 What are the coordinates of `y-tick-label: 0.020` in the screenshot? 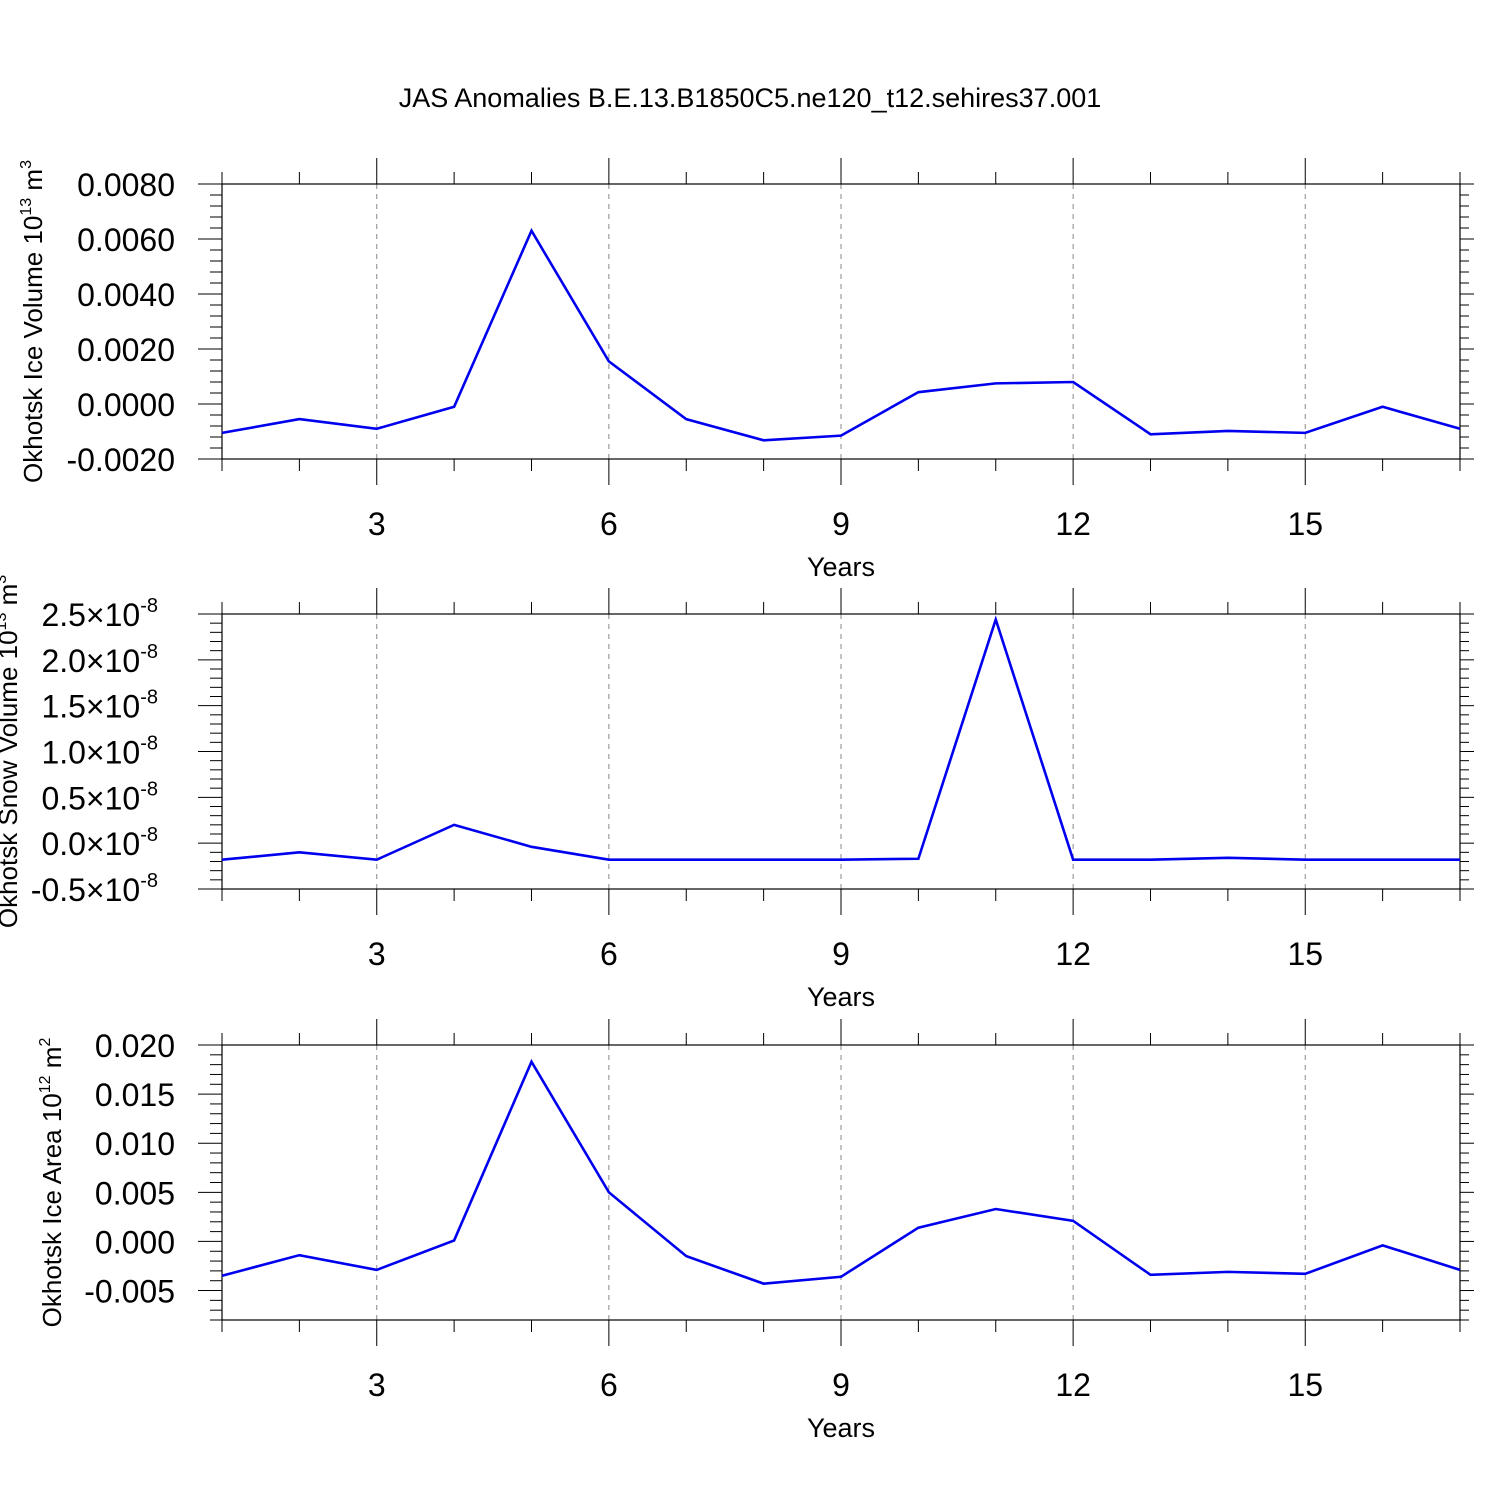 It's located at (135, 1046).